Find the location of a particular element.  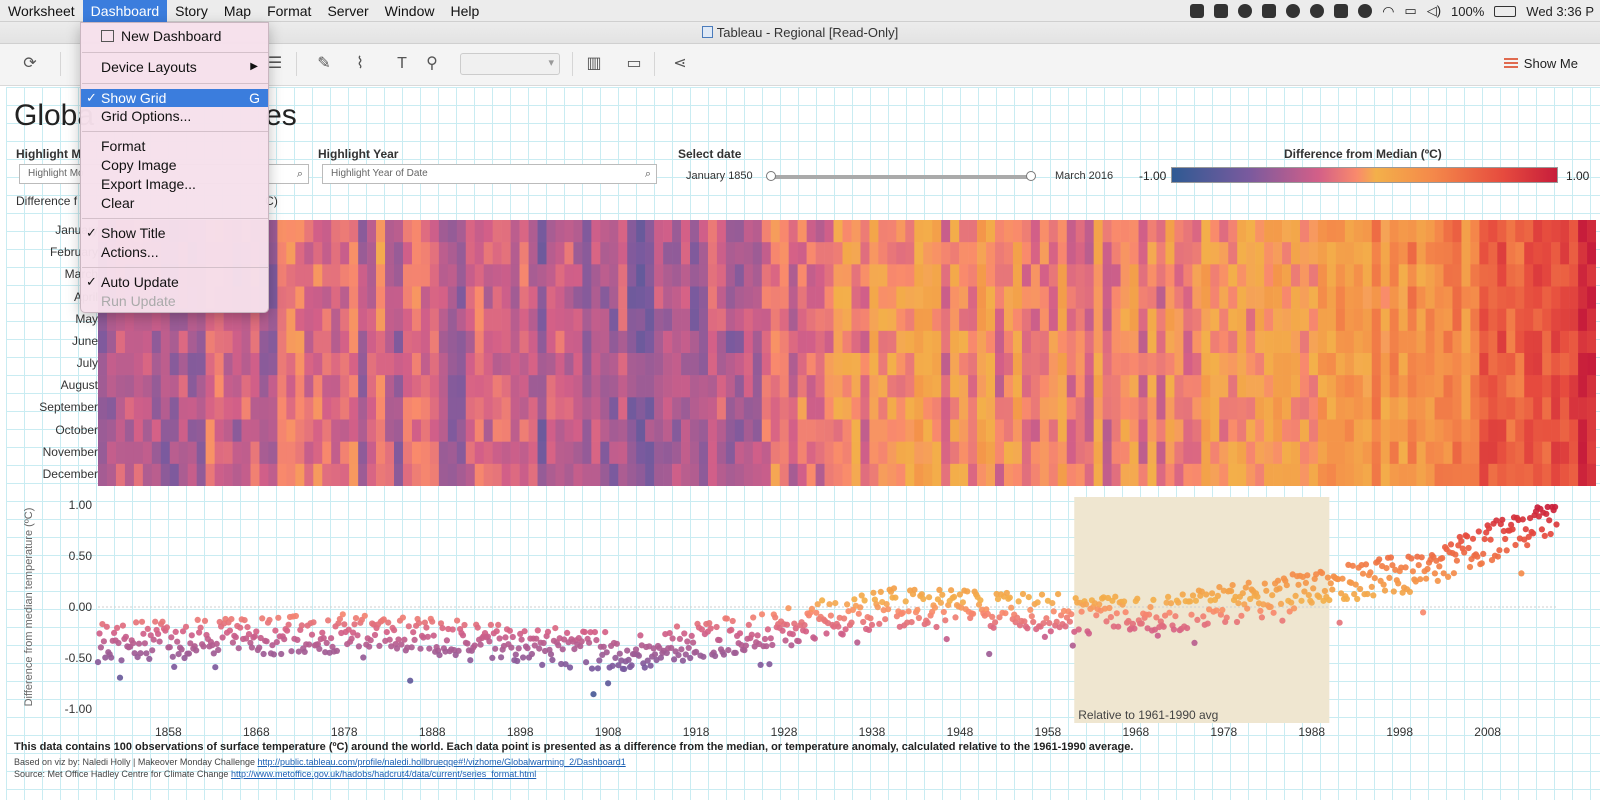

chat-icon is located at coordinates (1365, 11).